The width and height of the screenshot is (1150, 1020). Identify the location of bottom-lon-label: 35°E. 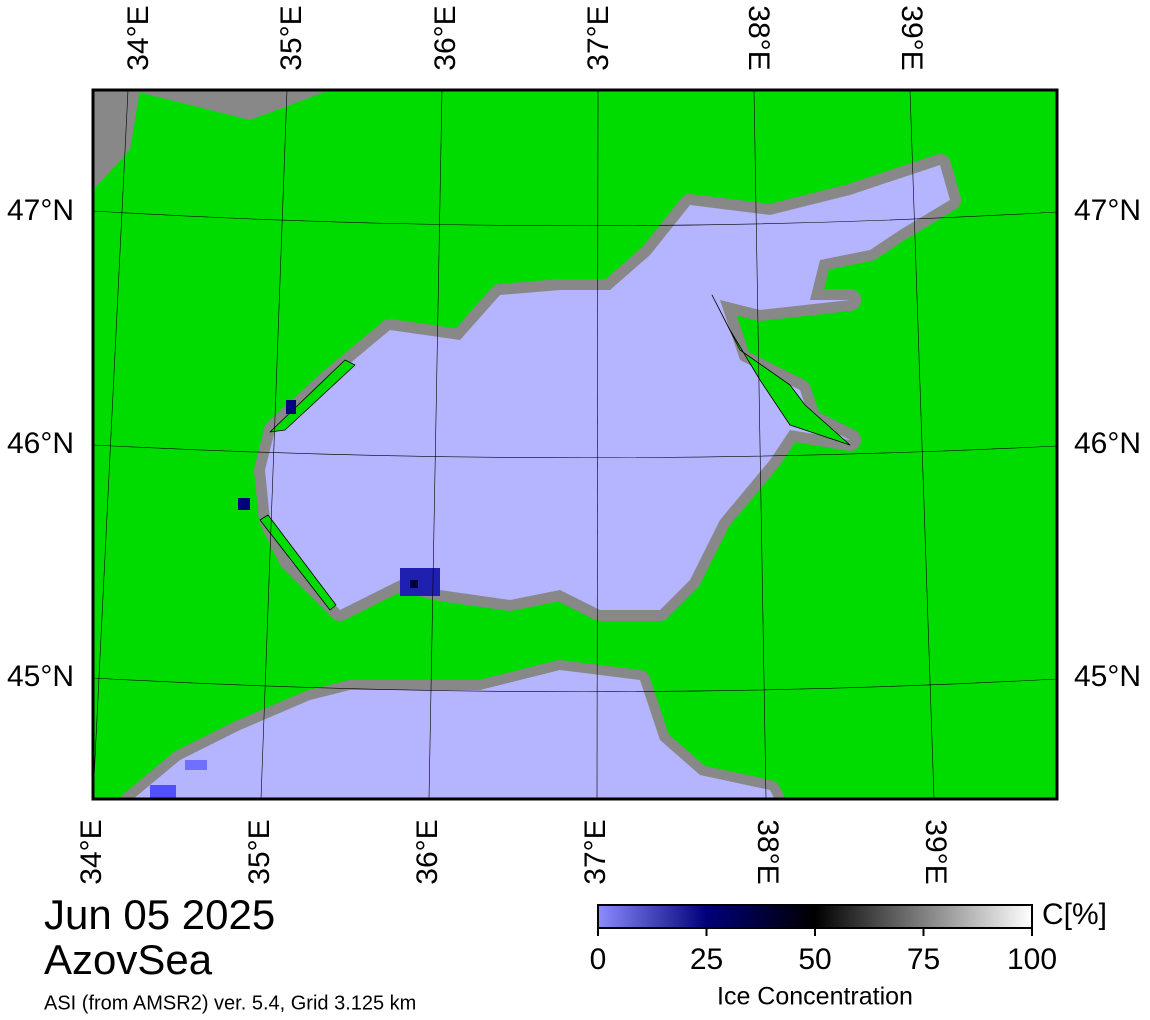
(259, 851).